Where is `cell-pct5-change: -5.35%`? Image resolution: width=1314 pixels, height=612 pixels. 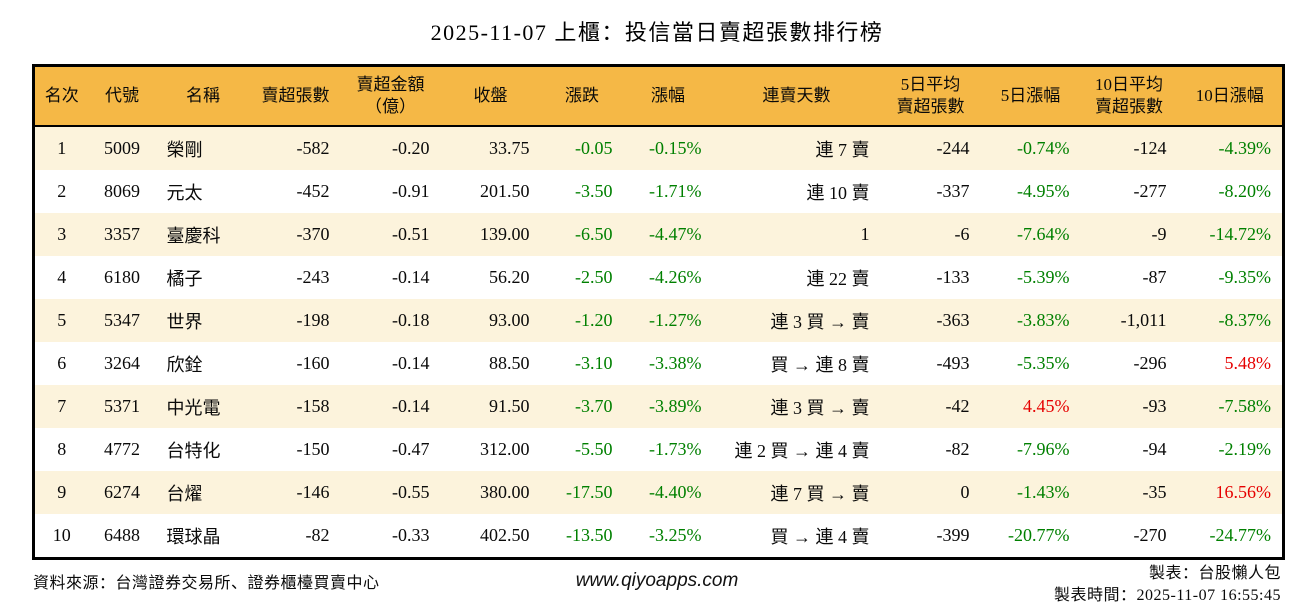 cell-pct5-change: -5.35% is located at coordinates (1043, 363).